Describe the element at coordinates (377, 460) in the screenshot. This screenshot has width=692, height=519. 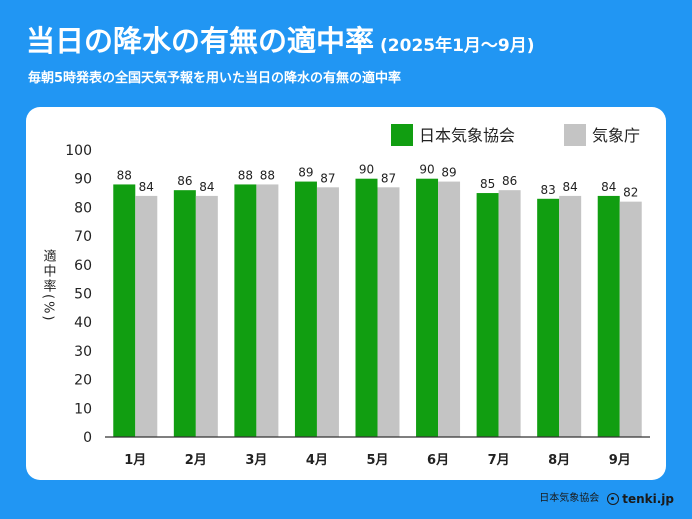
I see `x-tick-label: 5月` at that location.